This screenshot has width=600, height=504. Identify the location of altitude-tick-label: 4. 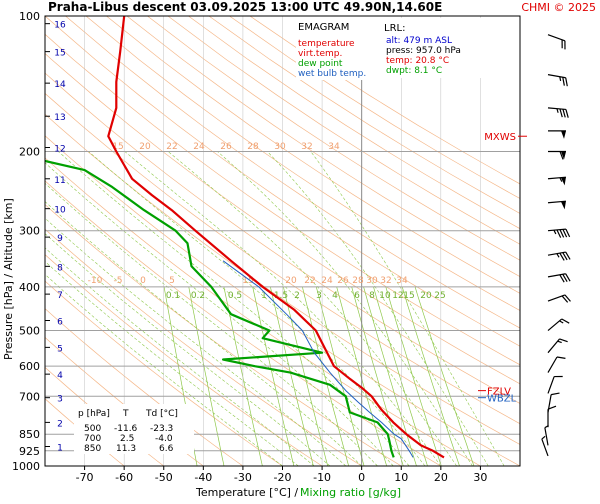
(60, 376).